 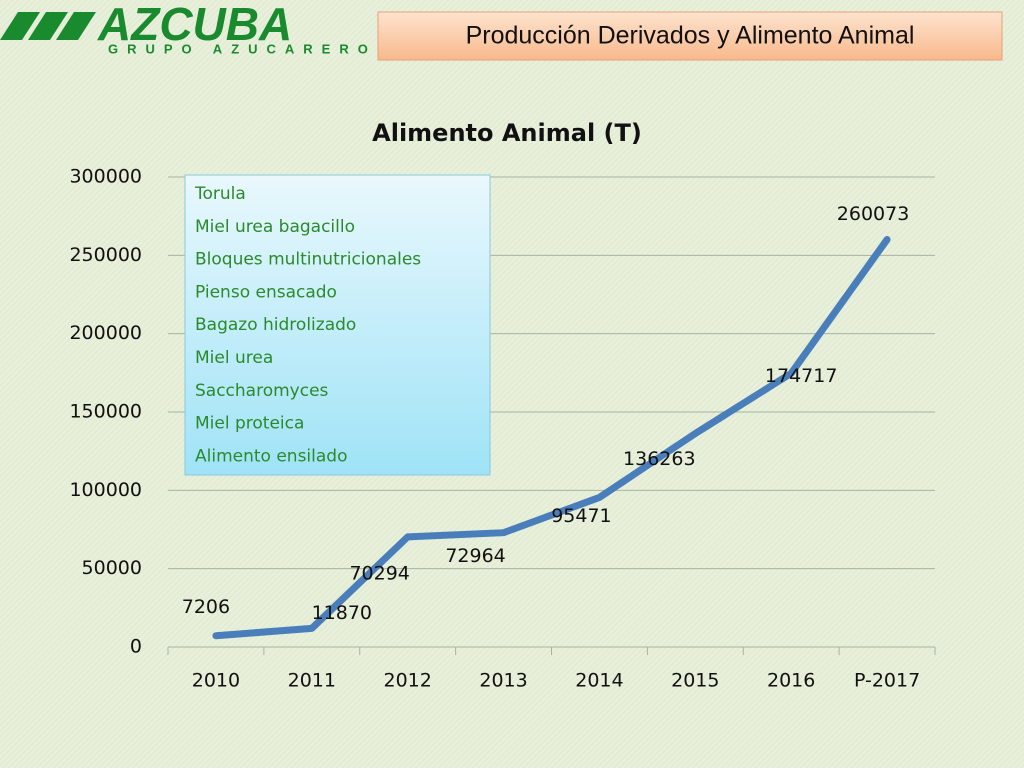 I want to click on x-tick-label: 2012, so click(x=408, y=681).